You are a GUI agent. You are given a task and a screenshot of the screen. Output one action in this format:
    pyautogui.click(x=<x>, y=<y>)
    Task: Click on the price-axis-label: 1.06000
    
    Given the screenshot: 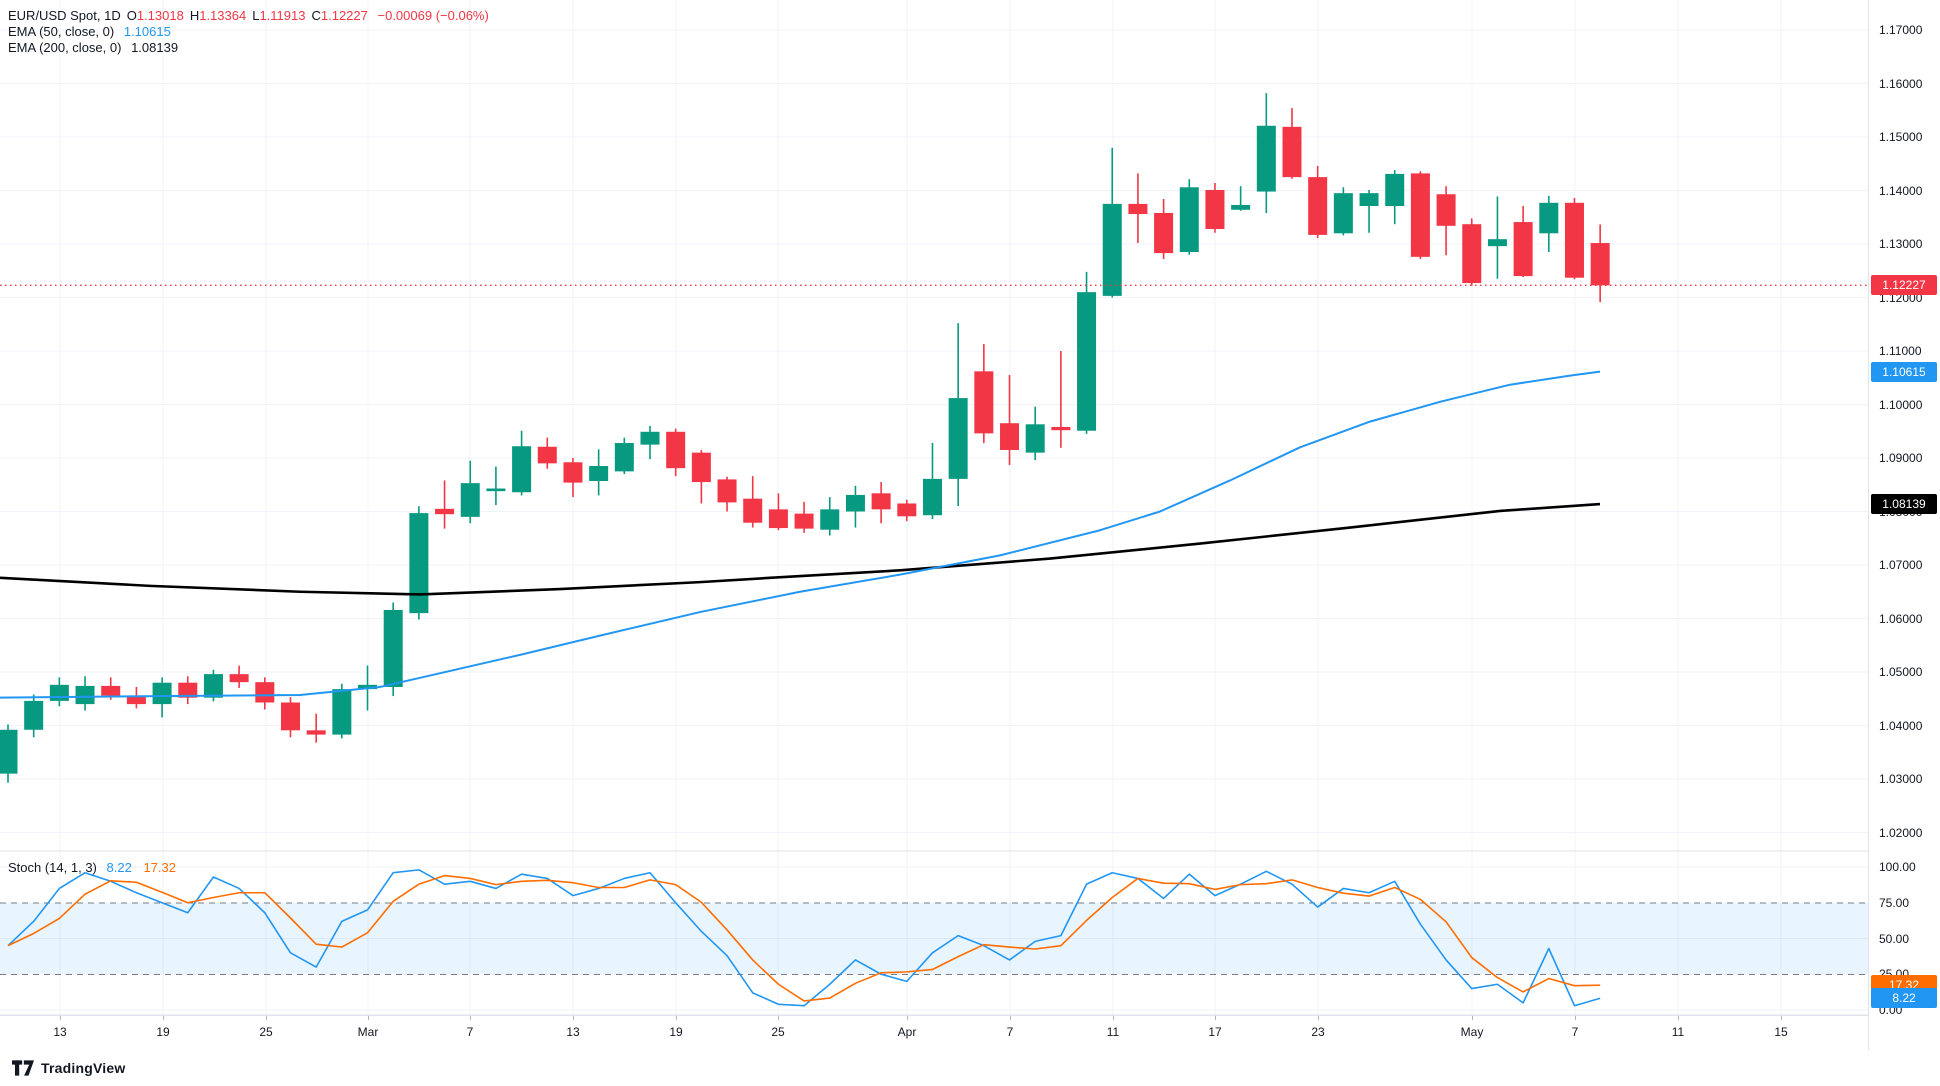 What is the action you would take?
    pyautogui.click(x=1901, y=618)
    